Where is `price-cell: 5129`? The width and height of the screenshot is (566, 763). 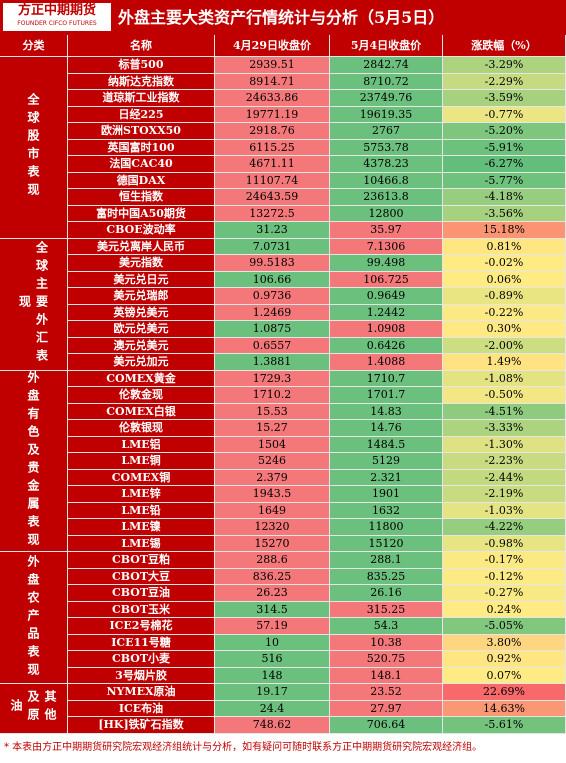
price-cell: 5129 is located at coordinates (386, 461).